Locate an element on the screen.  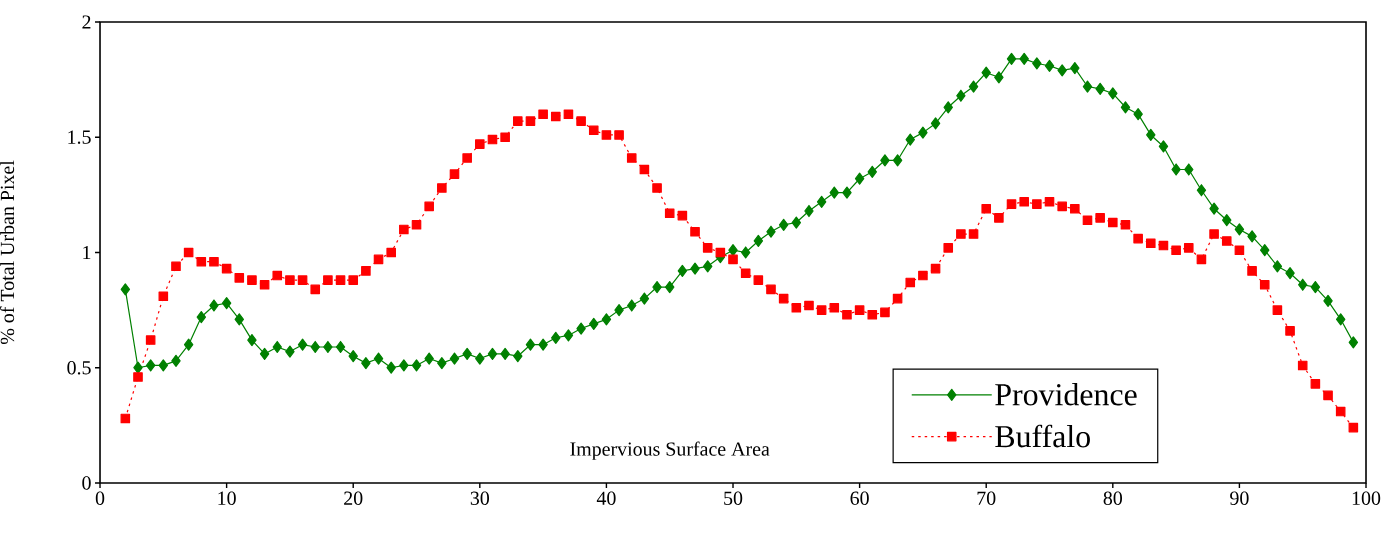
y-tick-label: 2 is located at coordinates (86, 22).